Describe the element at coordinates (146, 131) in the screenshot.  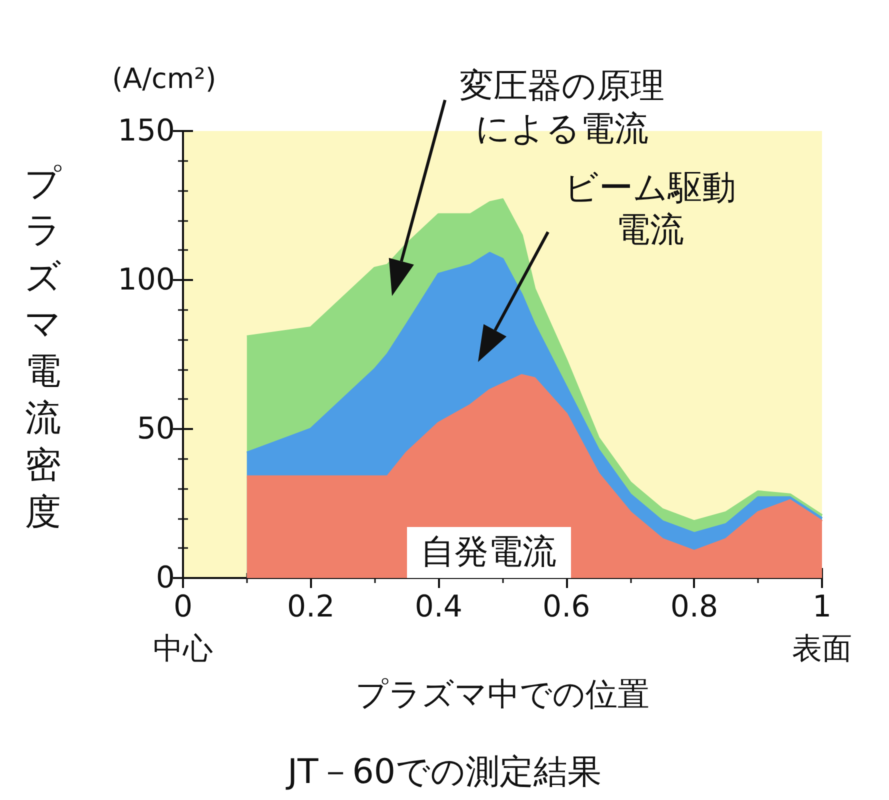
I see `y-tick-label: 150` at that location.